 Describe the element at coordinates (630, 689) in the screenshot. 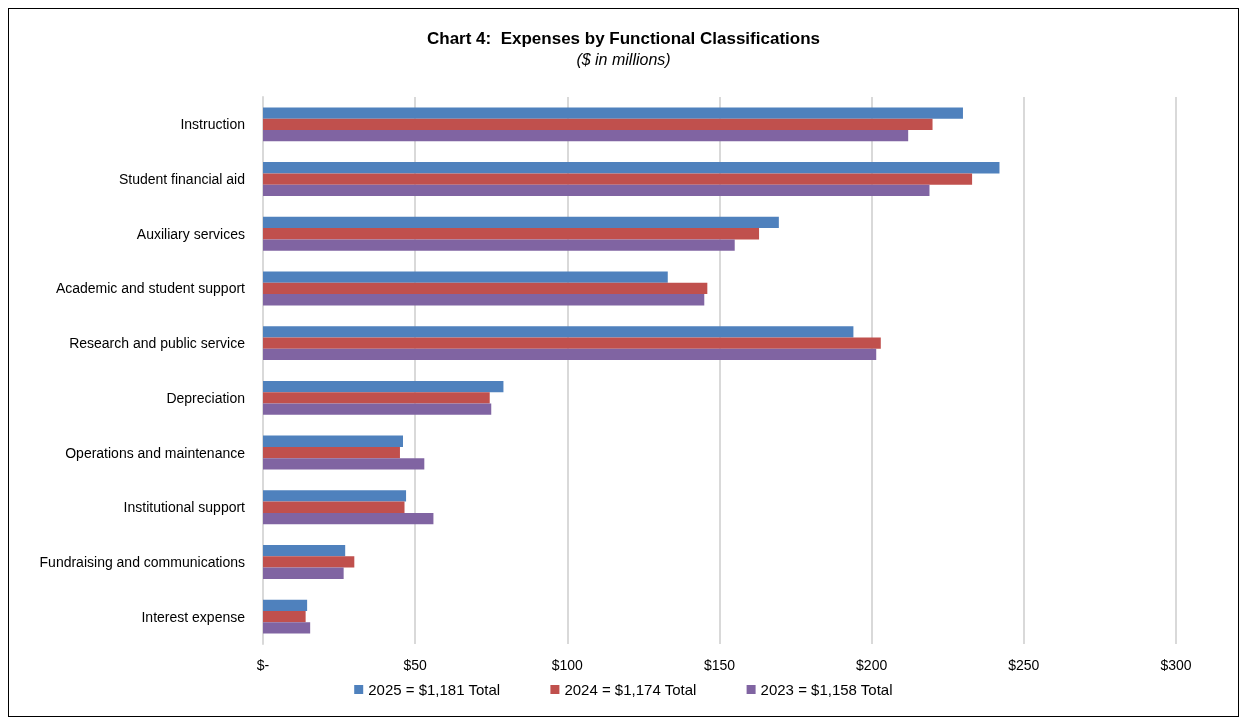

I see `legend-label: 2024 = $1,174 Total` at that location.